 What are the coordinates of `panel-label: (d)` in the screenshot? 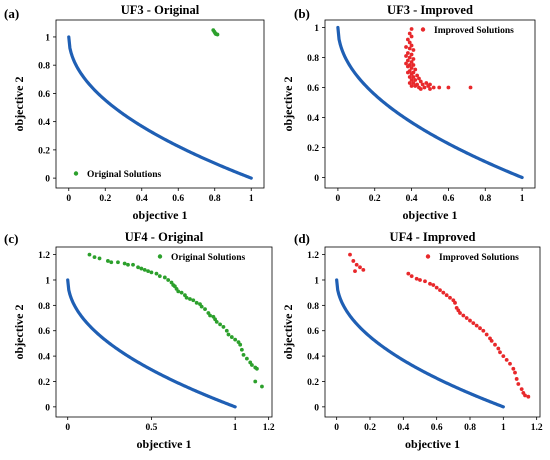 It's located at (302, 238).